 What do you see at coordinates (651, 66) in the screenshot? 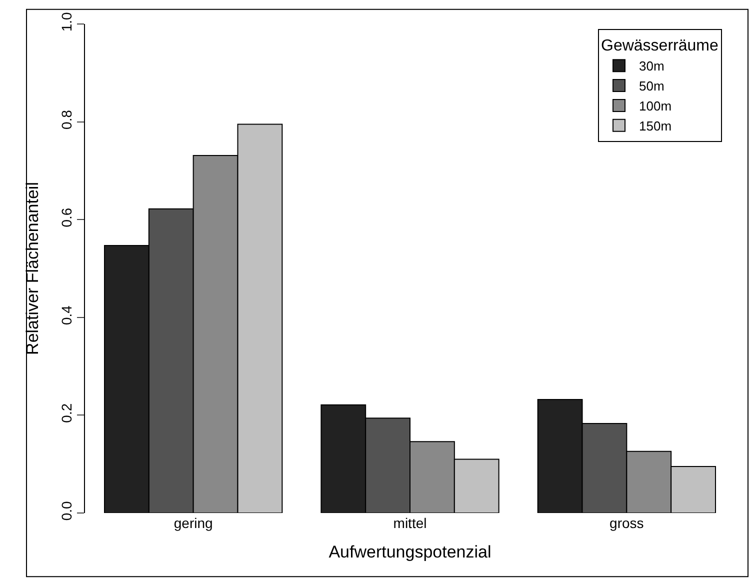
I see `legend-label: 30m` at bounding box center [651, 66].